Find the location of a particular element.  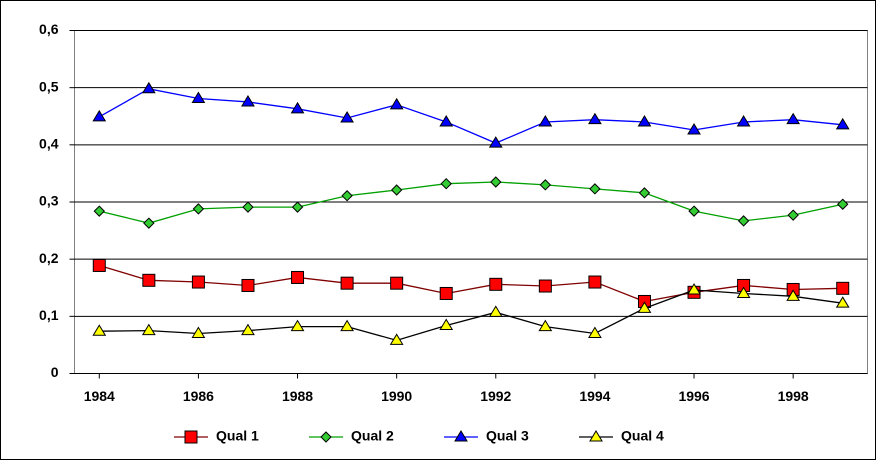

legend-label: Qual 2 is located at coordinates (372, 436).